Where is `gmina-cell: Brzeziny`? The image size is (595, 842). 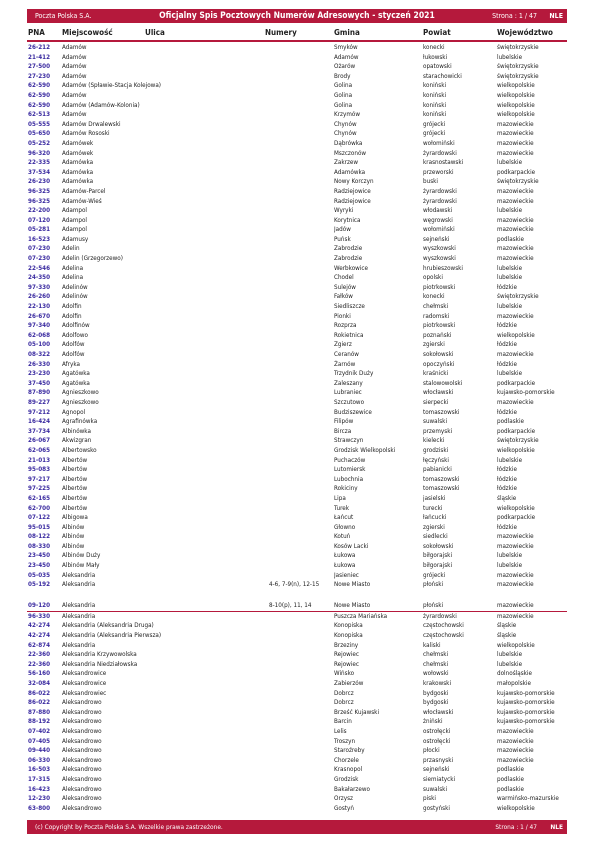
gmina-cell: Brzeziny is located at coordinates (346, 645).